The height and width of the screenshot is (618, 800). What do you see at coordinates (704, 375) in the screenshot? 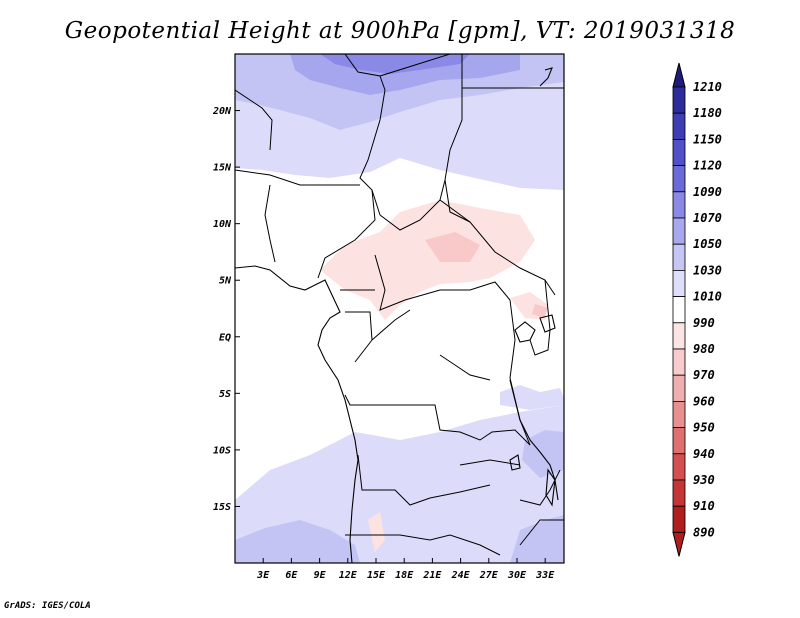
I see `colorbar-label: 970` at bounding box center [704, 375].